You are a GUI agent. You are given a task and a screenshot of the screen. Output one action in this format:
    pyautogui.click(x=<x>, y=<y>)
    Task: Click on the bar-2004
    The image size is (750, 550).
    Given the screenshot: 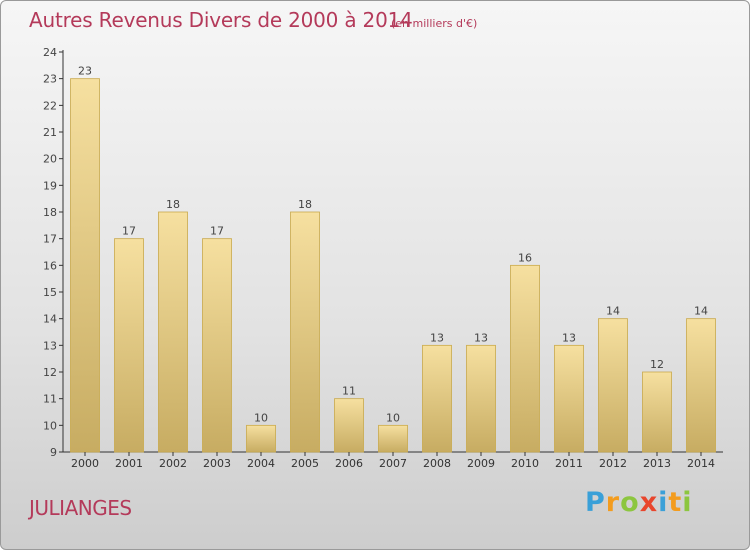 What is the action you would take?
    pyautogui.click(x=261, y=438)
    